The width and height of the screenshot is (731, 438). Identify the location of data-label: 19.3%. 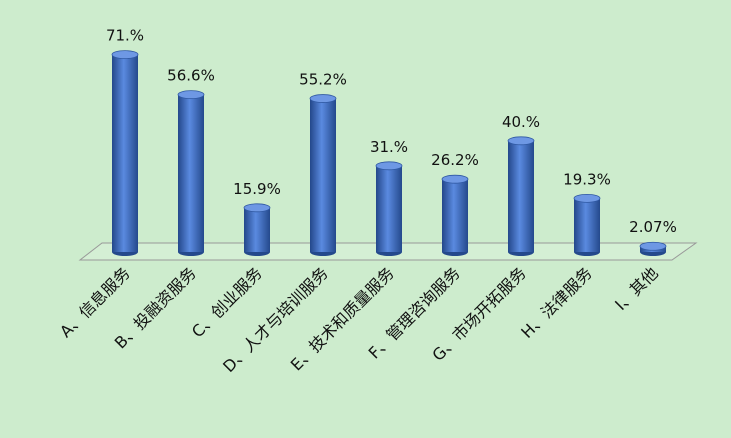
(587, 179).